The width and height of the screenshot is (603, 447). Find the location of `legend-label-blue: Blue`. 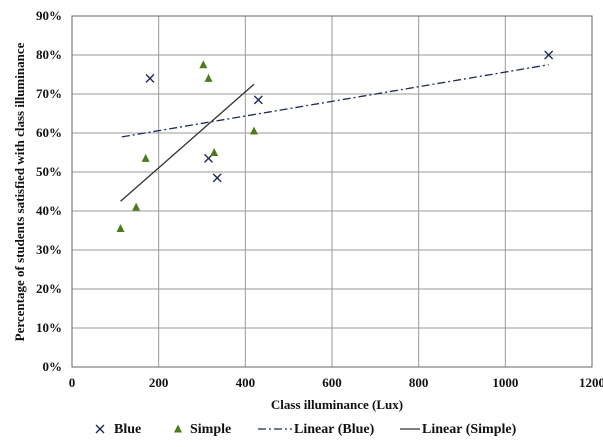

legend-label-blue: Blue is located at coordinates (127, 429).